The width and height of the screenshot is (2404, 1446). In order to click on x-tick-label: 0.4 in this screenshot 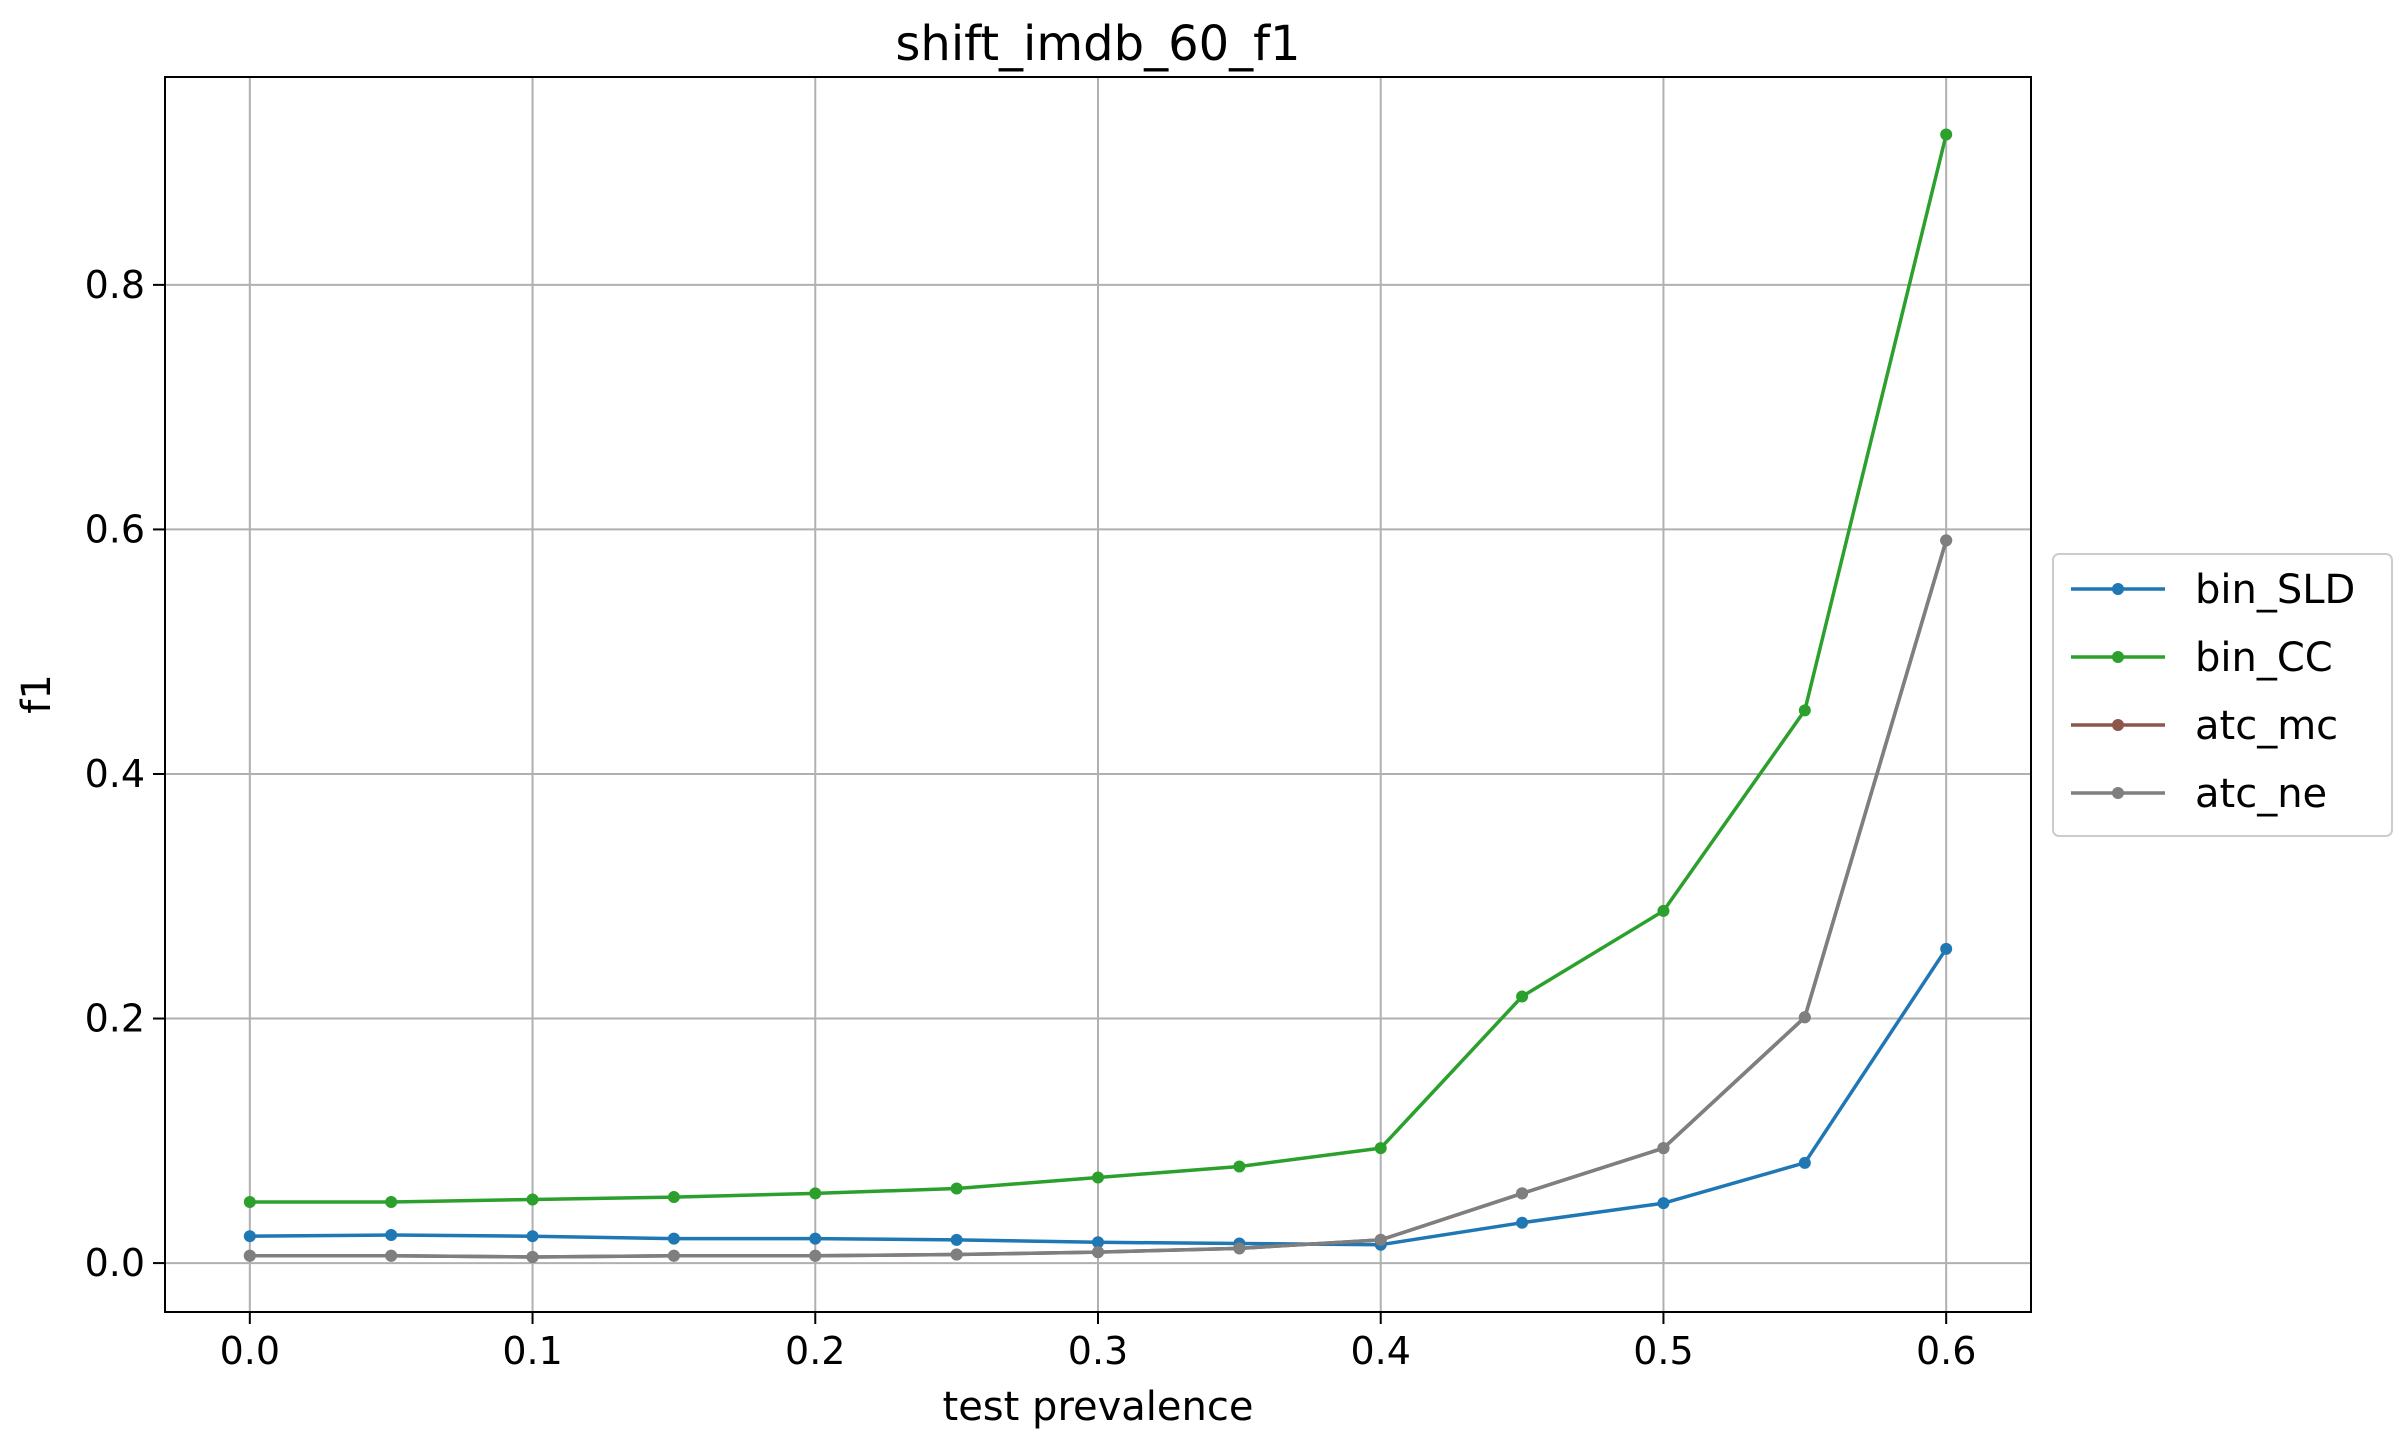, I will do `click(1381, 1351)`.